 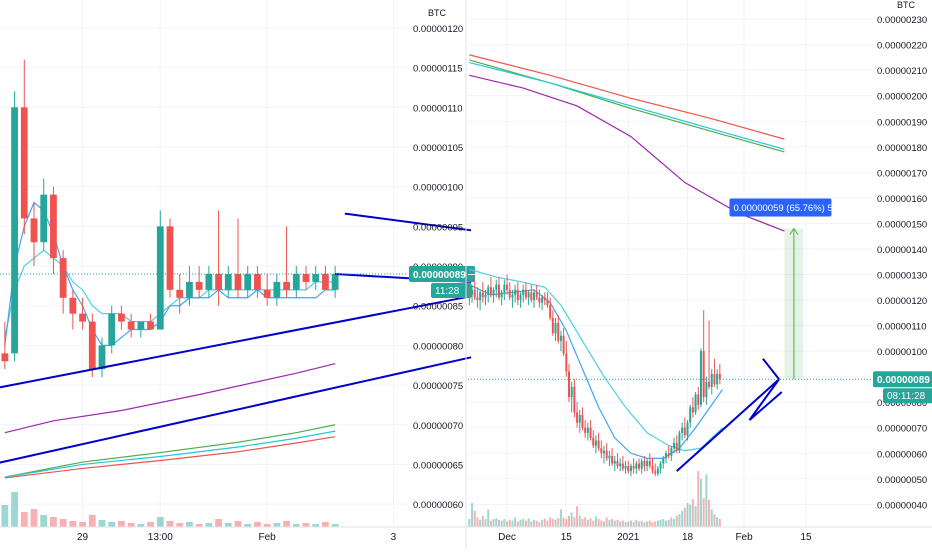 I want to click on last-price-badge, so click(x=902, y=379).